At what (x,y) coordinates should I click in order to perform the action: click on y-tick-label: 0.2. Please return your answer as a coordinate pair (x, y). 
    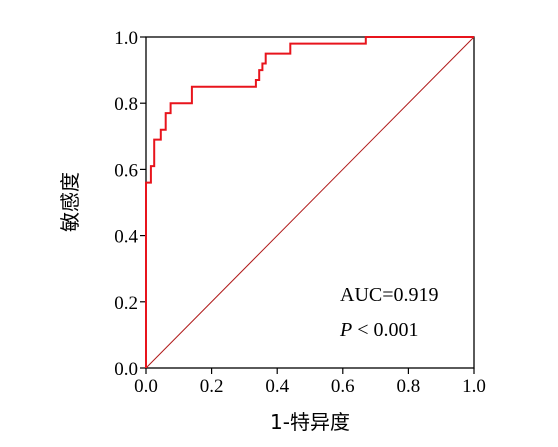
    Looking at the image, I should click on (126, 303).